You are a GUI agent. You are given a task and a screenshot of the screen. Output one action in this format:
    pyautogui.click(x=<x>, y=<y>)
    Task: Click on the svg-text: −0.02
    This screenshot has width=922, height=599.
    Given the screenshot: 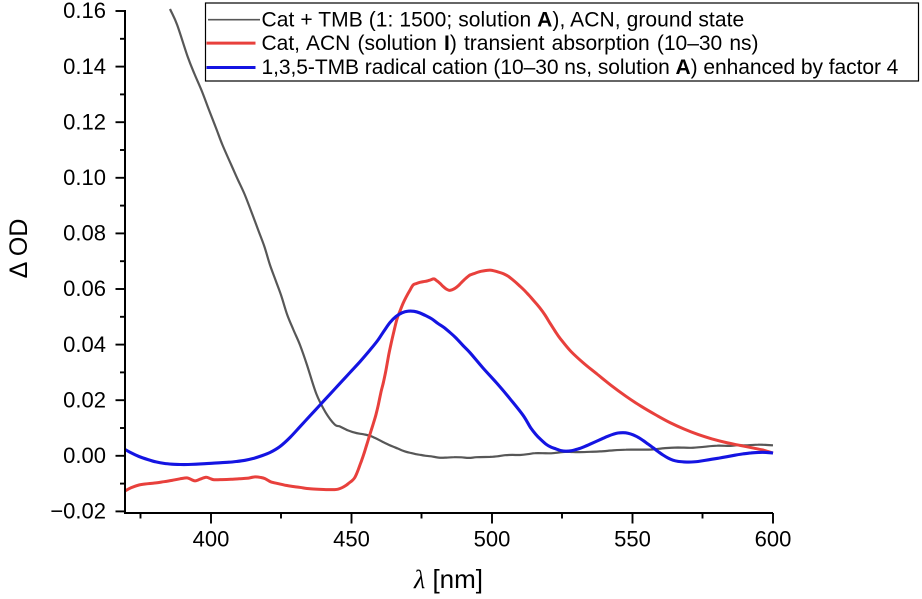 What is the action you would take?
    pyautogui.click(x=78, y=511)
    